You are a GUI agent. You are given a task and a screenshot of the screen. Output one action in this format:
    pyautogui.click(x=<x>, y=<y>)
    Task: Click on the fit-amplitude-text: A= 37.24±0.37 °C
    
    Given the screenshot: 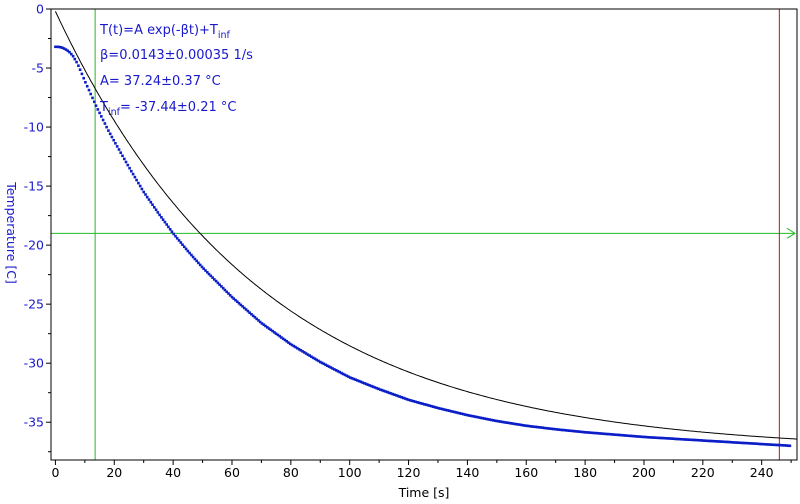 What is the action you would take?
    pyautogui.click(x=160, y=81)
    